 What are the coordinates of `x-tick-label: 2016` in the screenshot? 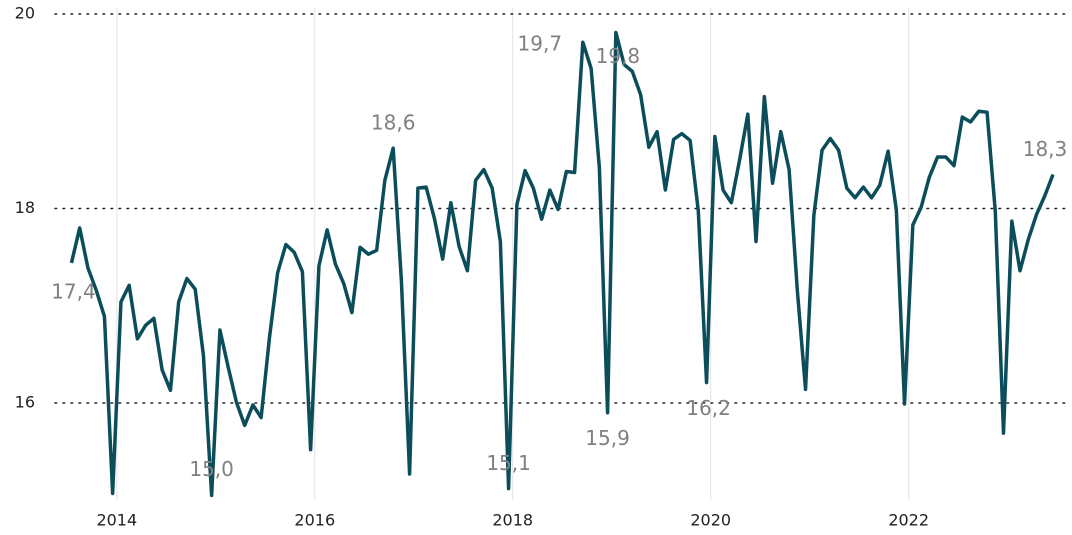 It's located at (314, 520).